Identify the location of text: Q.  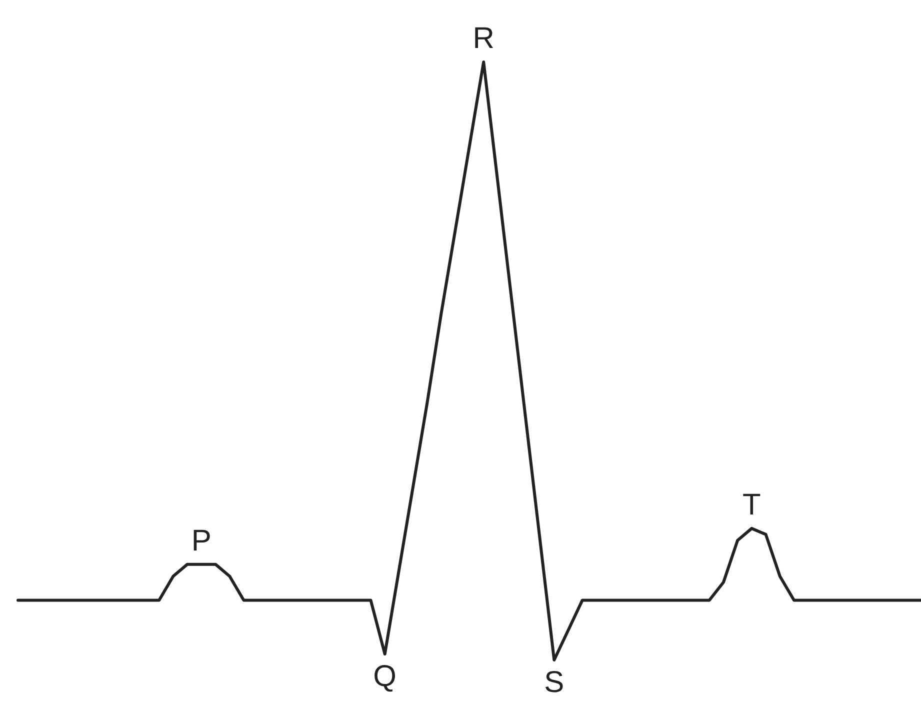
(385, 677).